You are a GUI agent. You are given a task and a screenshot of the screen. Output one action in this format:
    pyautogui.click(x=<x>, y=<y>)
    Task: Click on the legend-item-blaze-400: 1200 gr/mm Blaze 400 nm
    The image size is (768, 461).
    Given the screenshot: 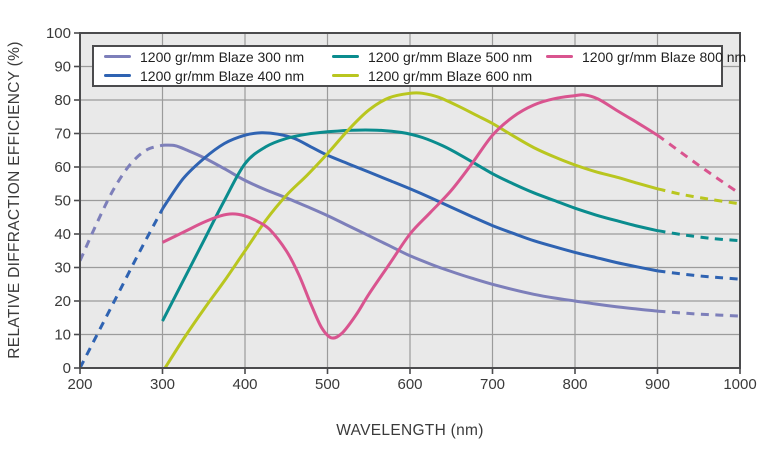 What is the action you would take?
    pyautogui.click(x=218, y=75)
    